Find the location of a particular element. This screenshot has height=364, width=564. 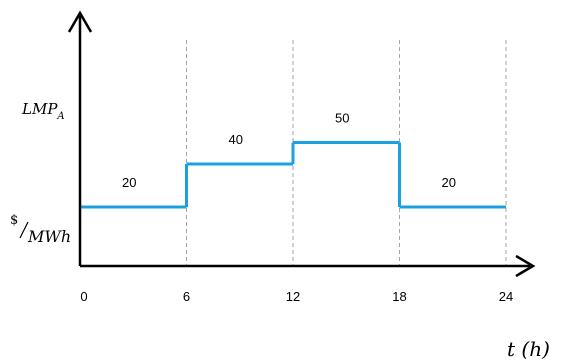

segment-value-label: 50 is located at coordinates (342, 118).